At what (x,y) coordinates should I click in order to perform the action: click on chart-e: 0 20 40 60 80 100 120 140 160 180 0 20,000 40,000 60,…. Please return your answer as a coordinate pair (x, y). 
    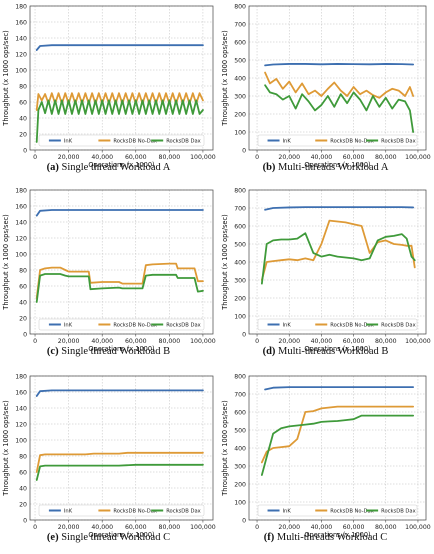
    Looking at the image, I should click on (109, 456).